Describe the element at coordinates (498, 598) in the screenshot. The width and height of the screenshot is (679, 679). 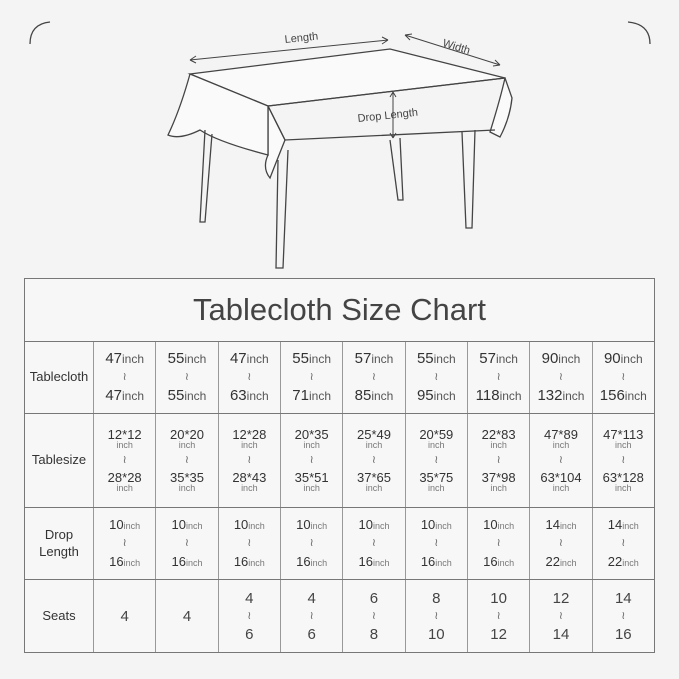
I see `seats-min: 10` at that location.